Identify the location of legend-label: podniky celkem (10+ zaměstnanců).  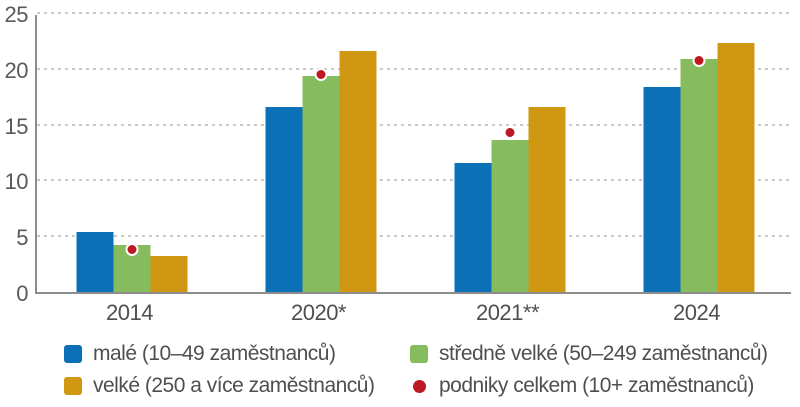
(596, 385).